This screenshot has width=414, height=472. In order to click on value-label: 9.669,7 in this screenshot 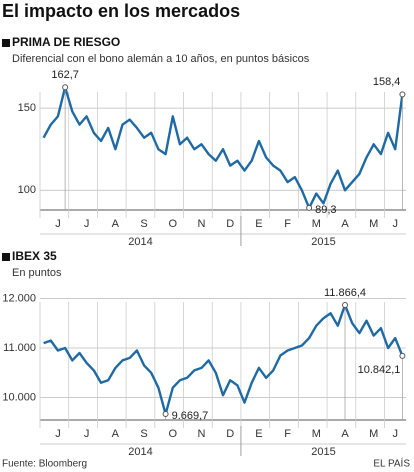, I will do `click(190, 416)`.